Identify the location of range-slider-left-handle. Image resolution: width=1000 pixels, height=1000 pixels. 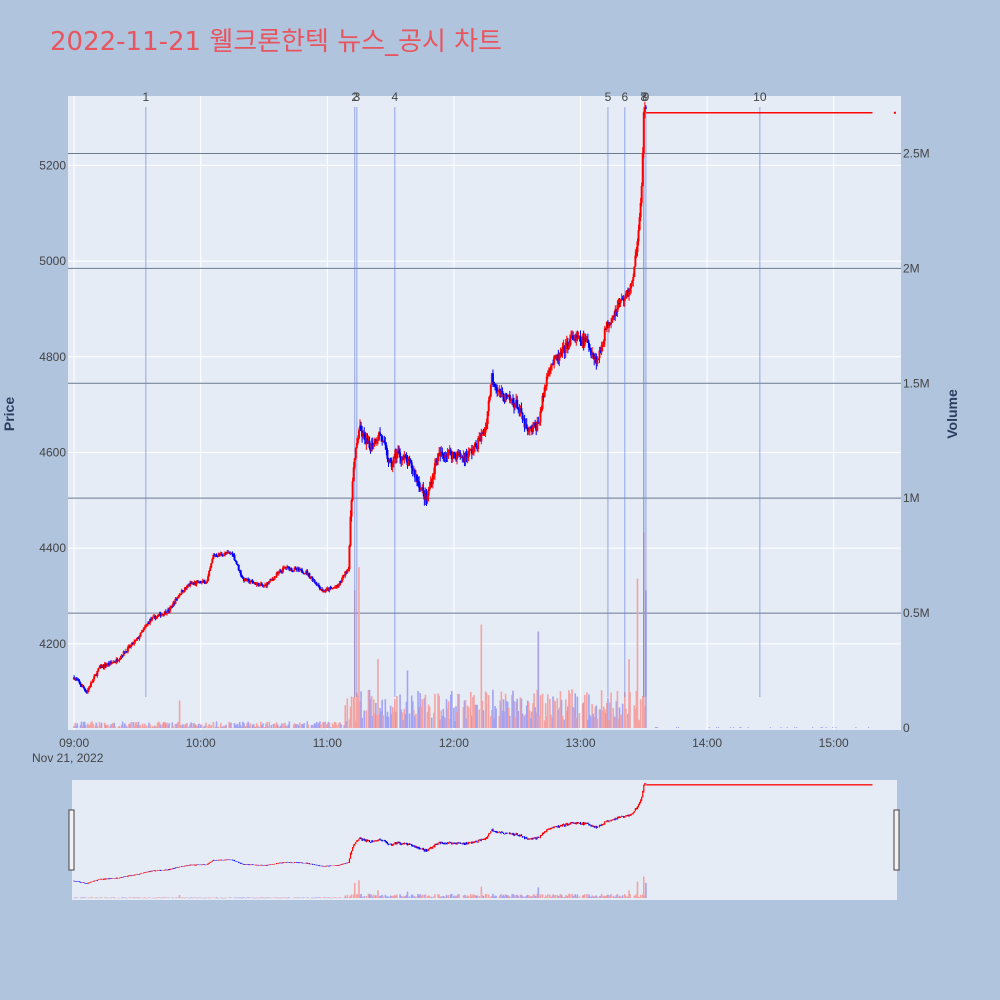
(71, 840).